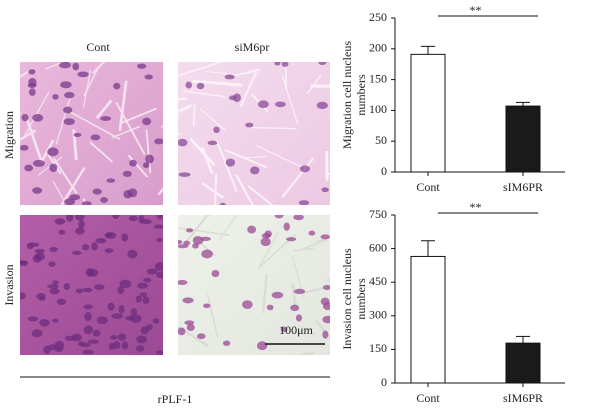  Describe the element at coordinates (361, 95) in the screenshot. I see `y-axis-label: numbers` at that location.